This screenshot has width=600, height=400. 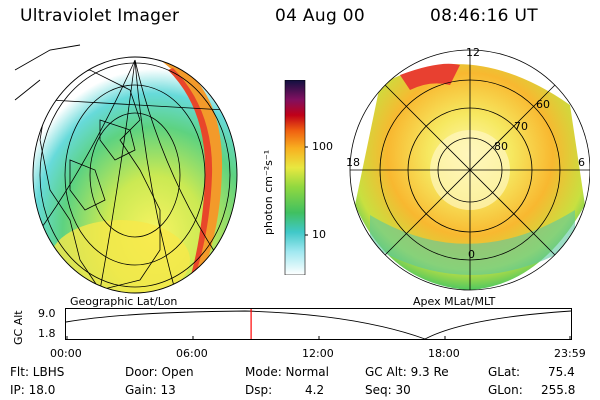 What do you see at coordinates (47, 313) in the screenshot?
I see `altitude-tick-high: 9.0` at bounding box center [47, 313].